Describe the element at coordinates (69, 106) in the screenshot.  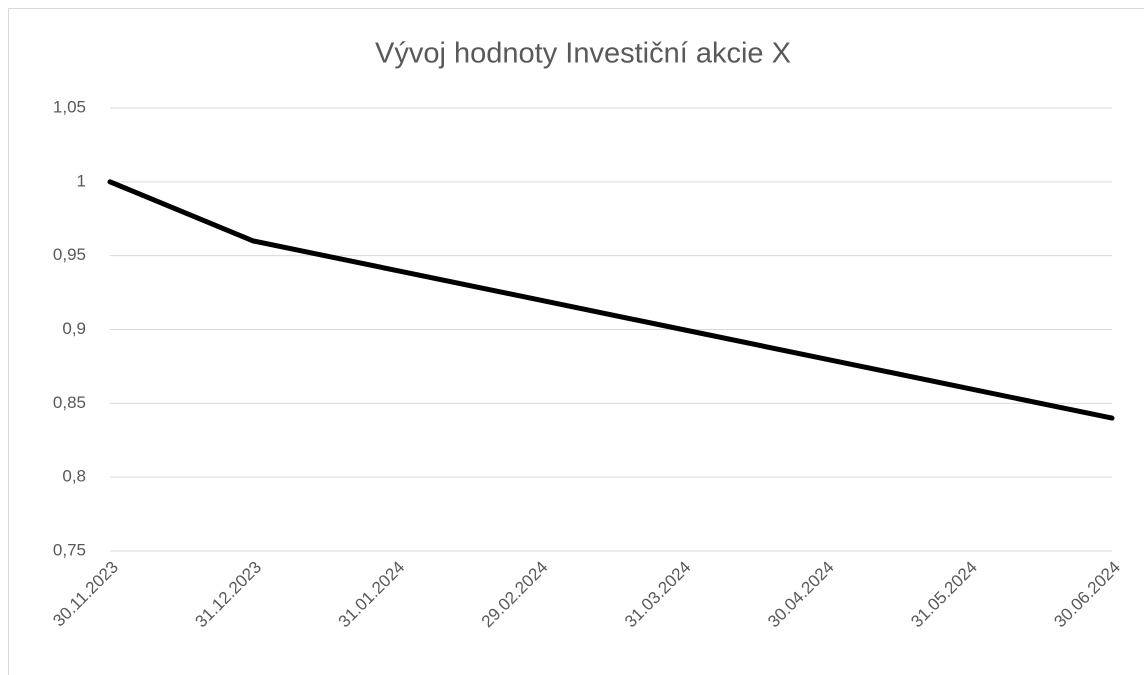
I see `y-tick-label: 1,05` at that location.